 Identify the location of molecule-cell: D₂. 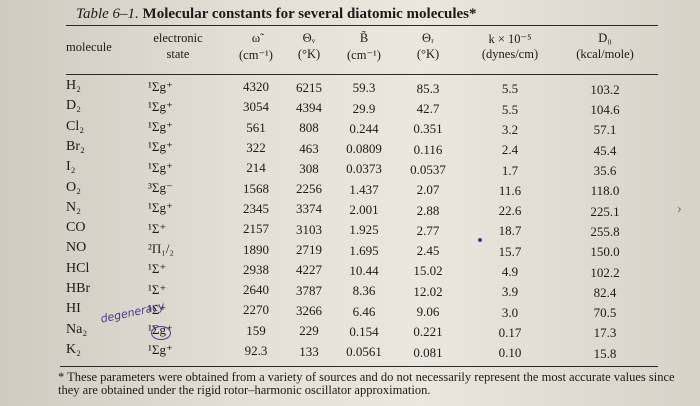
(73, 106).